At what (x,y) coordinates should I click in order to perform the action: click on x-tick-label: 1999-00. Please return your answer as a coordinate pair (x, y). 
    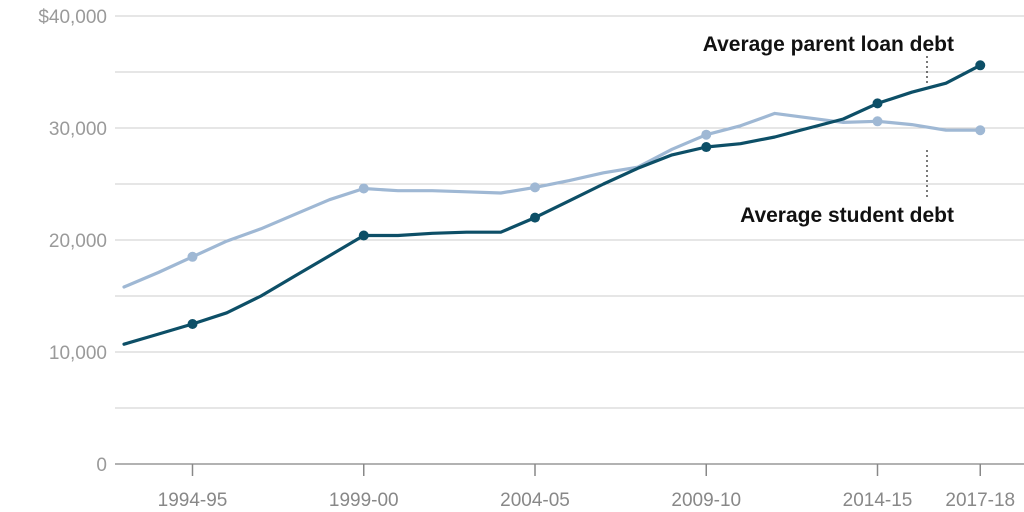
    Looking at the image, I should click on (364, 500).